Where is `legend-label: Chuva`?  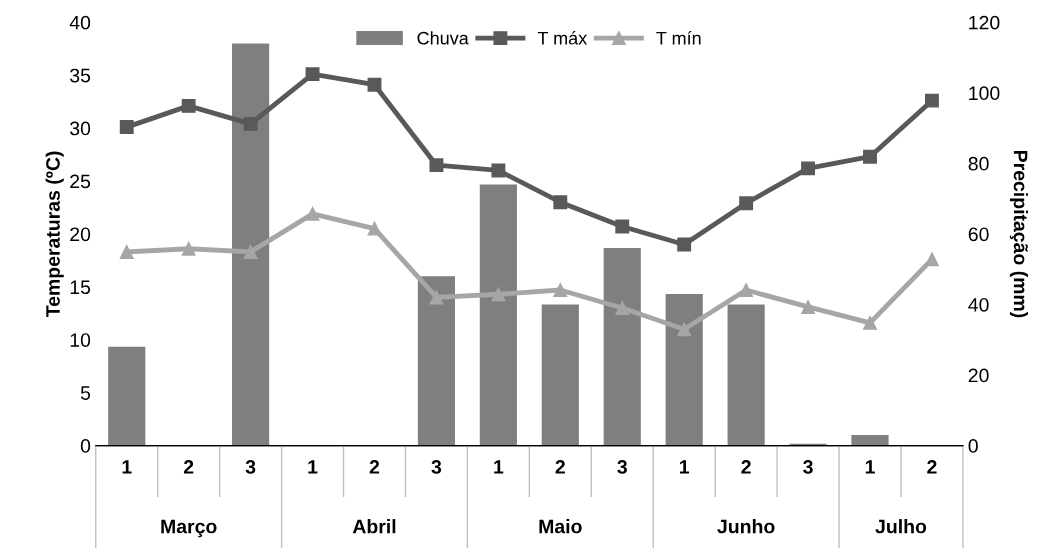
legend-label: Chuva is located at coordinates (443, 38).